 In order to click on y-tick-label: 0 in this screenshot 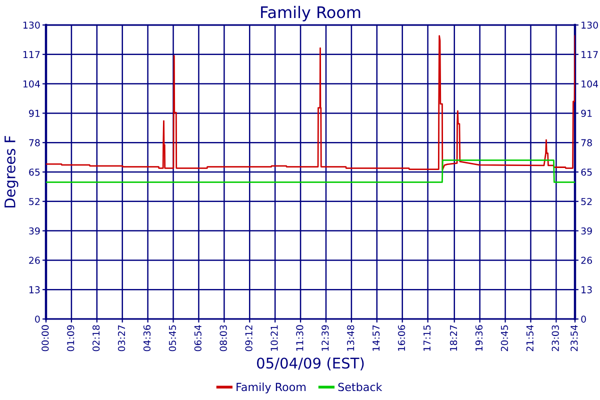, I will do `click(37, 319)`.